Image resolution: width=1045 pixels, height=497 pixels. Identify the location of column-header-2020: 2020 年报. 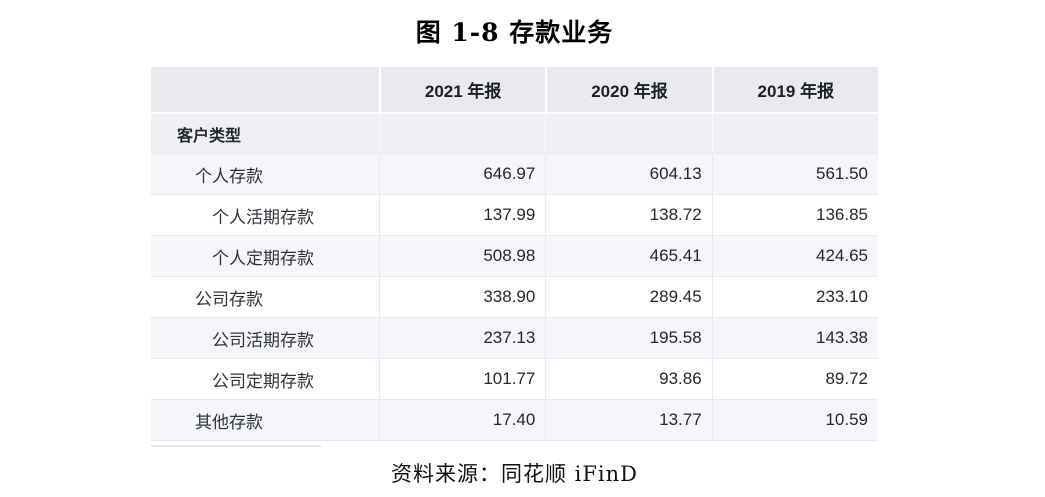
(628, 89).